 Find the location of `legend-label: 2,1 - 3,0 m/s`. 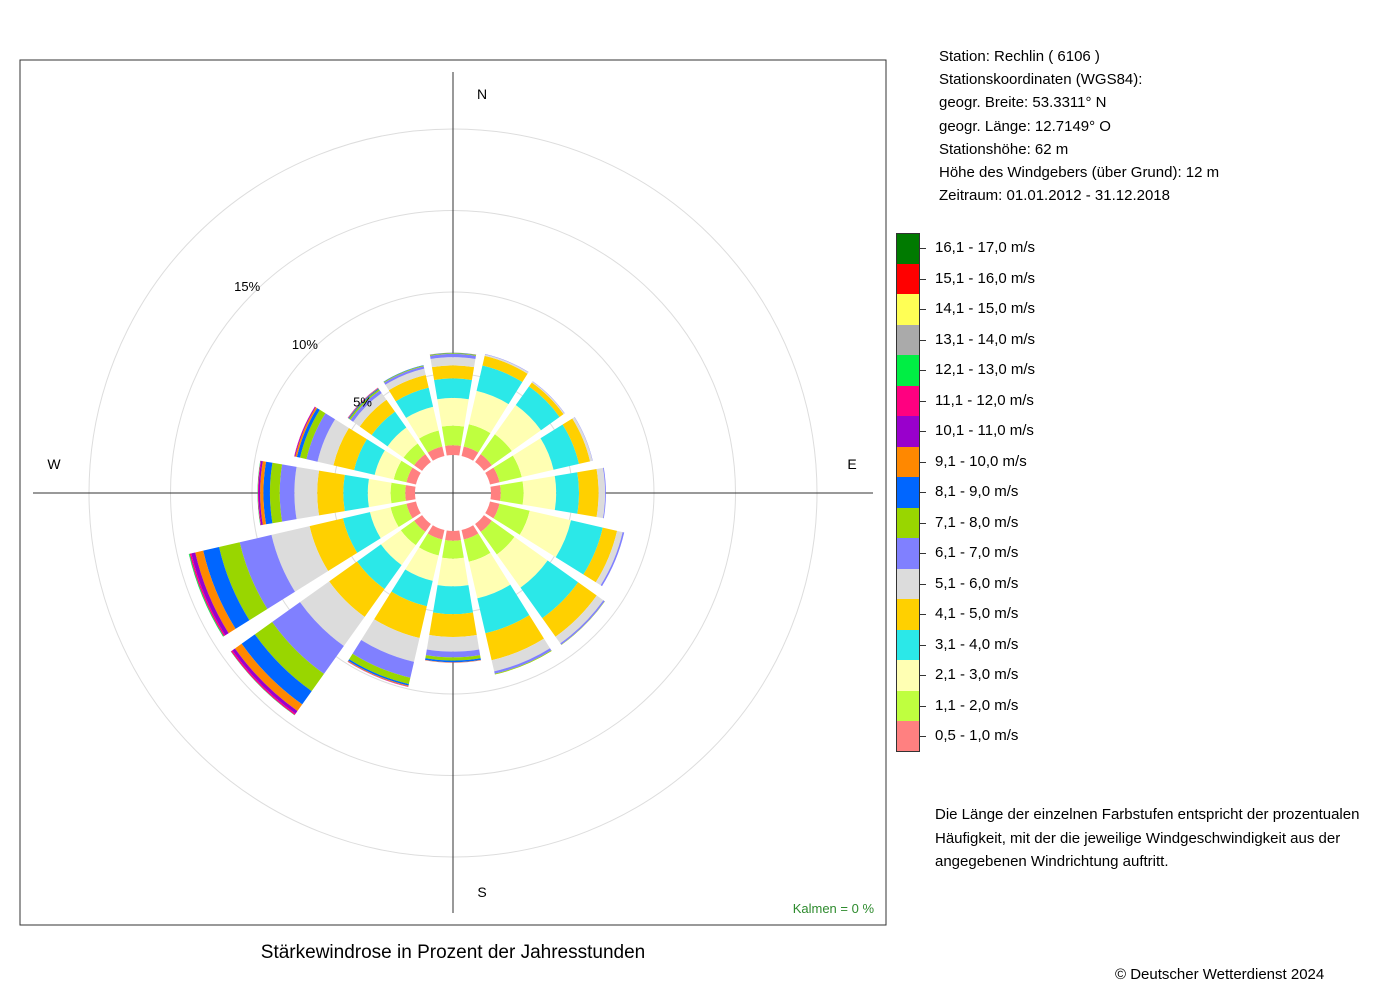

legend-label: 2,1 - 3,0 m/s is located at coordinates (977, 674).